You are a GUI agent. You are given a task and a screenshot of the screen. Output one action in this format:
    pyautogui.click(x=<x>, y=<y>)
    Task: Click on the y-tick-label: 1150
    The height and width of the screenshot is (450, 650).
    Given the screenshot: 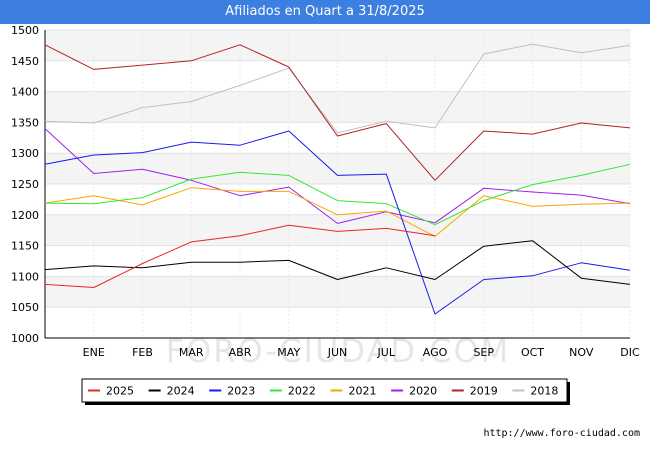 What is the action you would take?
    pyautogui.click(x=25, y=246)
    